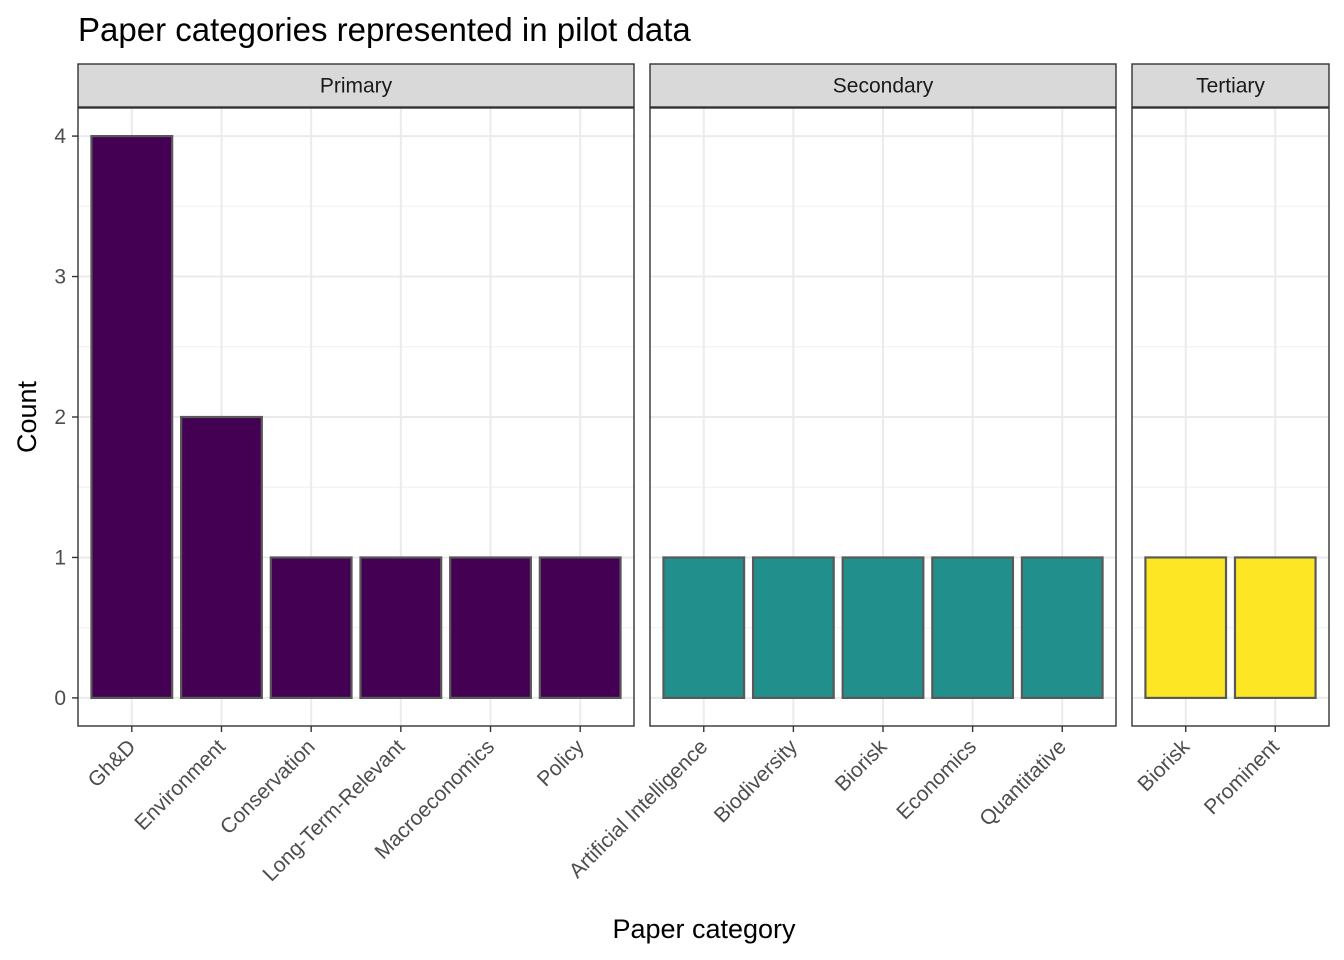 This screenshot has width=1344, height=960. What do you see at coordinates (60, 277) in the screenshot?
I see `y-tick-label: 3` at bounding box center [60, 277].